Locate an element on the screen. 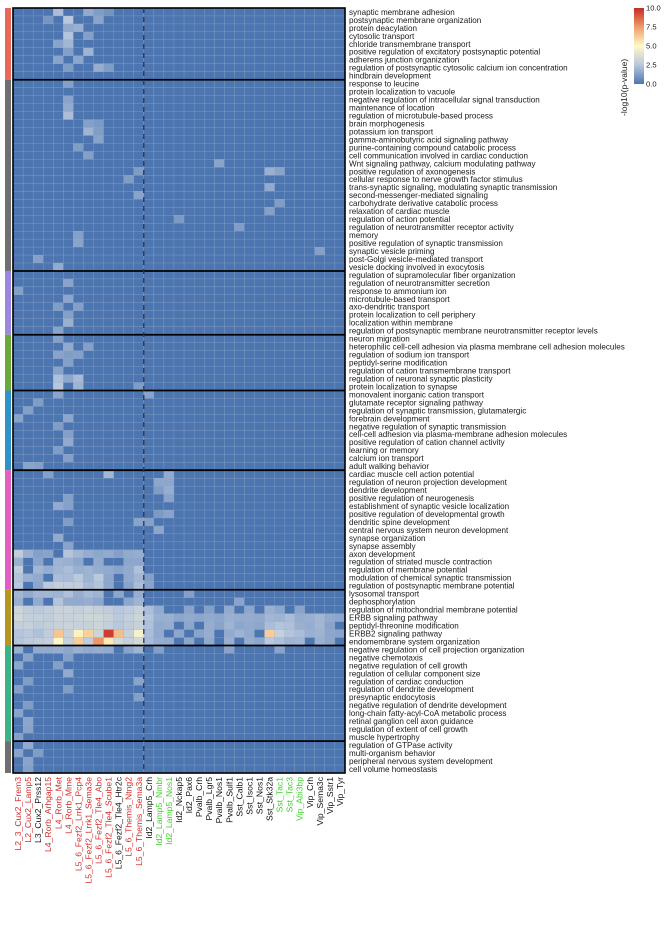  column-label: Id2_Pax6 is located at coordinates (189, 795).